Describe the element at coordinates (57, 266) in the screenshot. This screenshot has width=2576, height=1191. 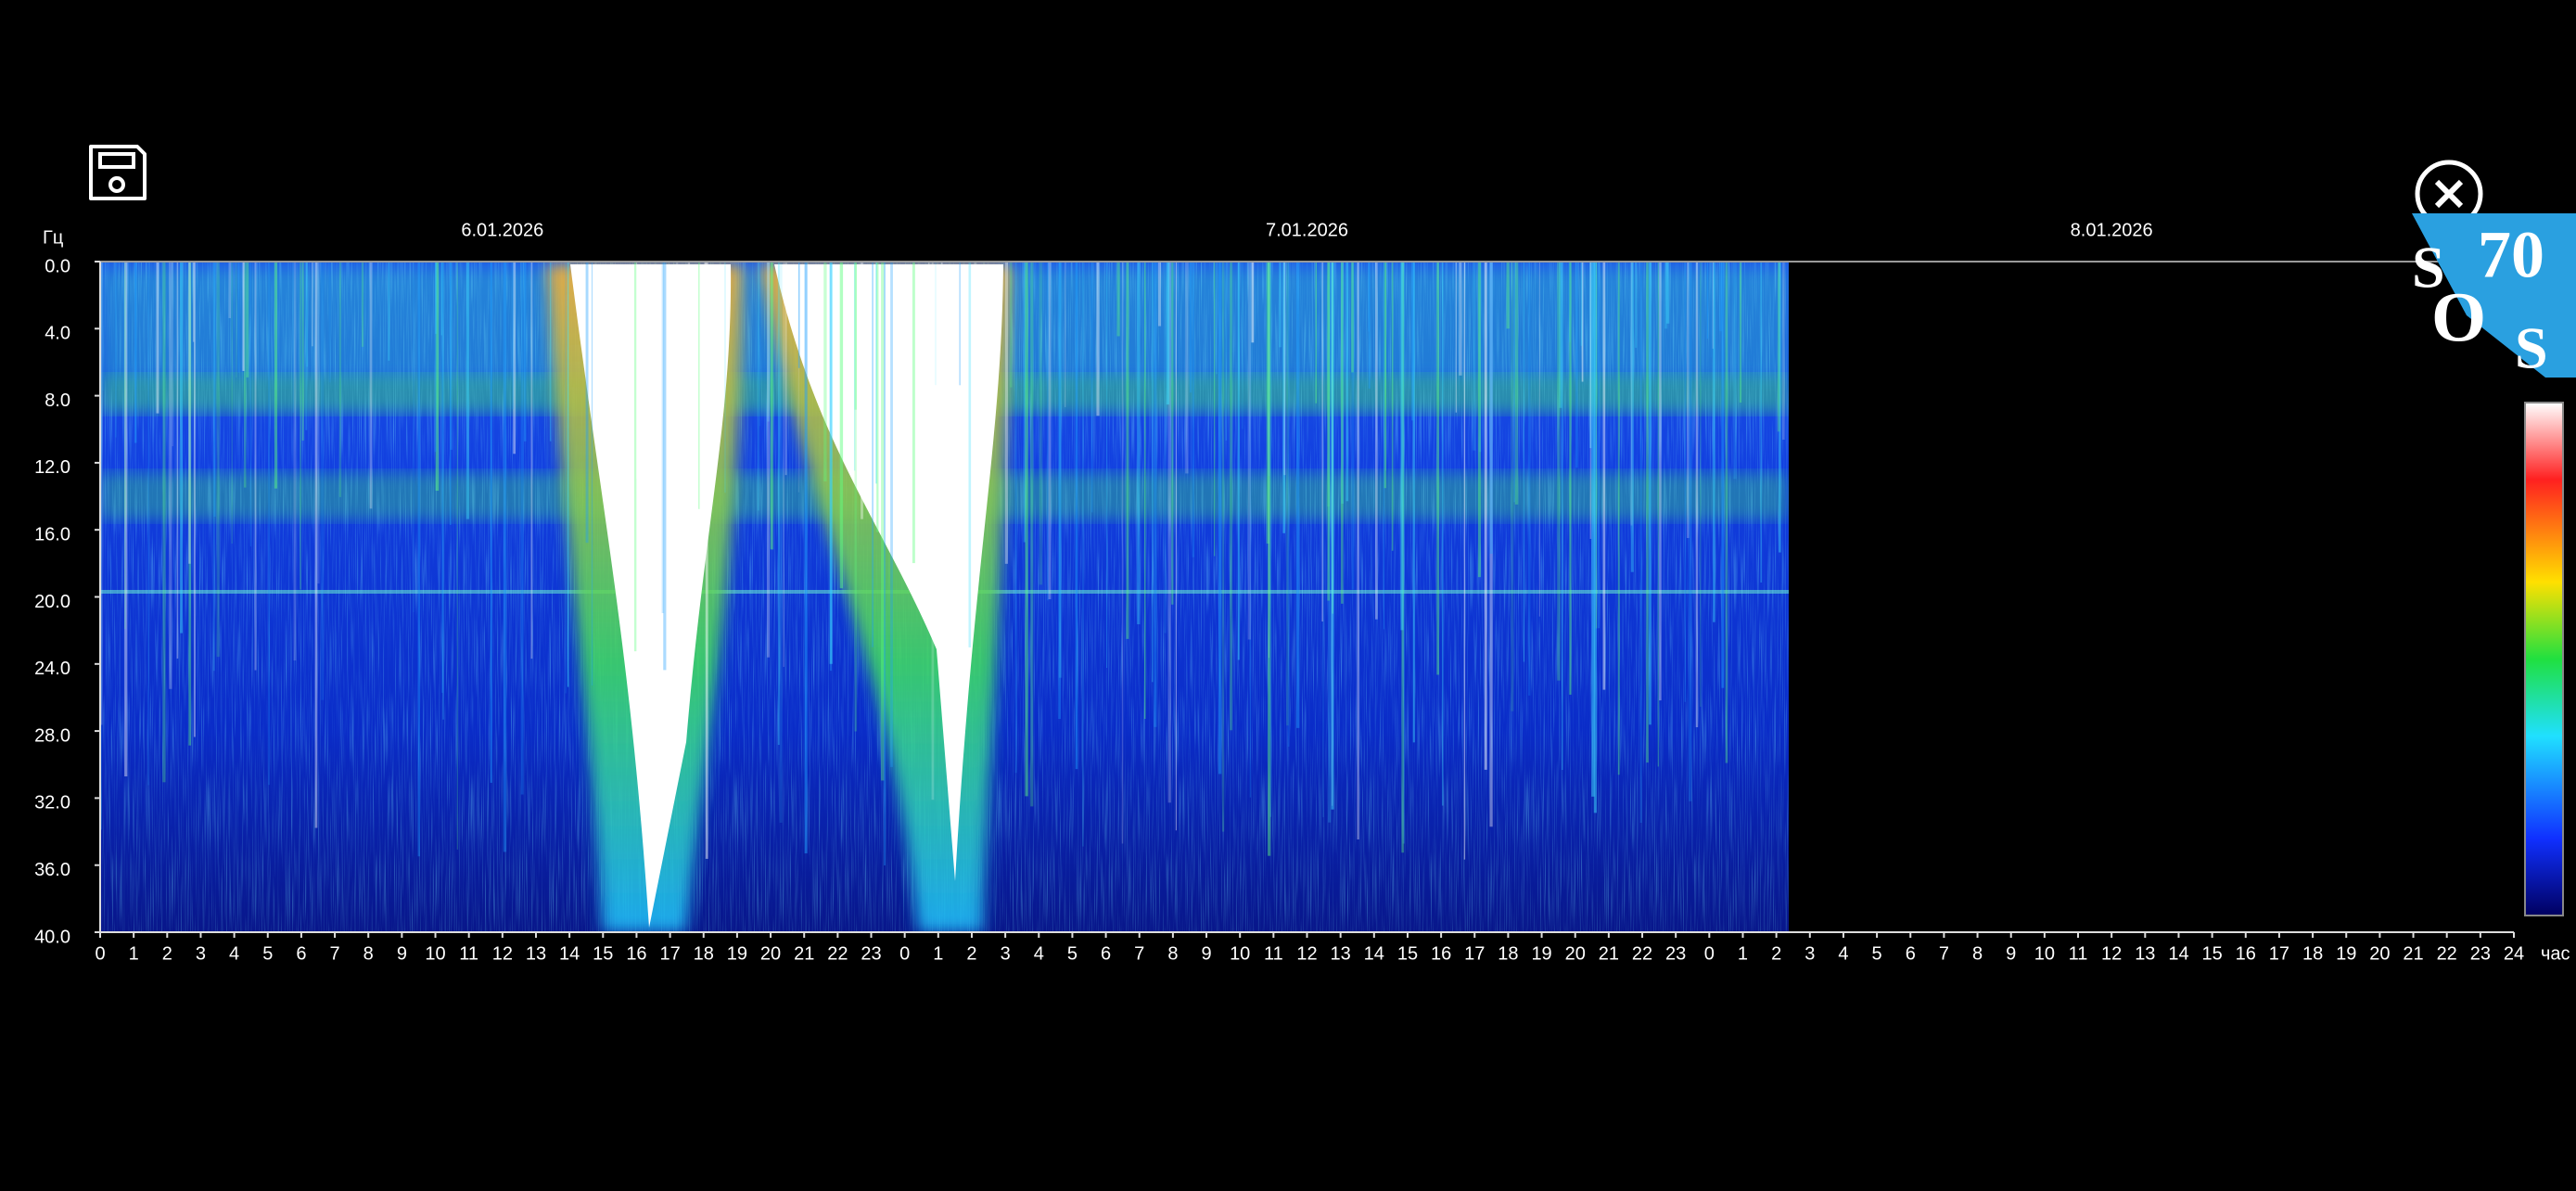
I see `y-tick-label: 0.0` at that location.